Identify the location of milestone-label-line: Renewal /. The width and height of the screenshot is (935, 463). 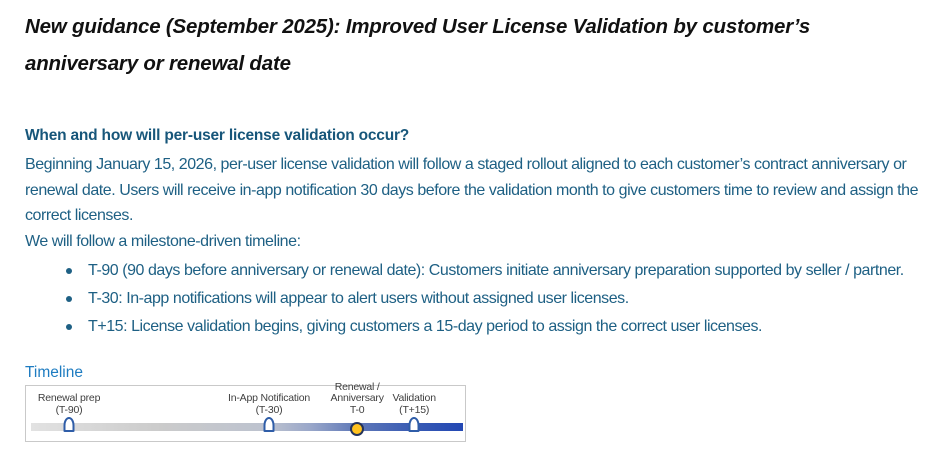
(357, 386).